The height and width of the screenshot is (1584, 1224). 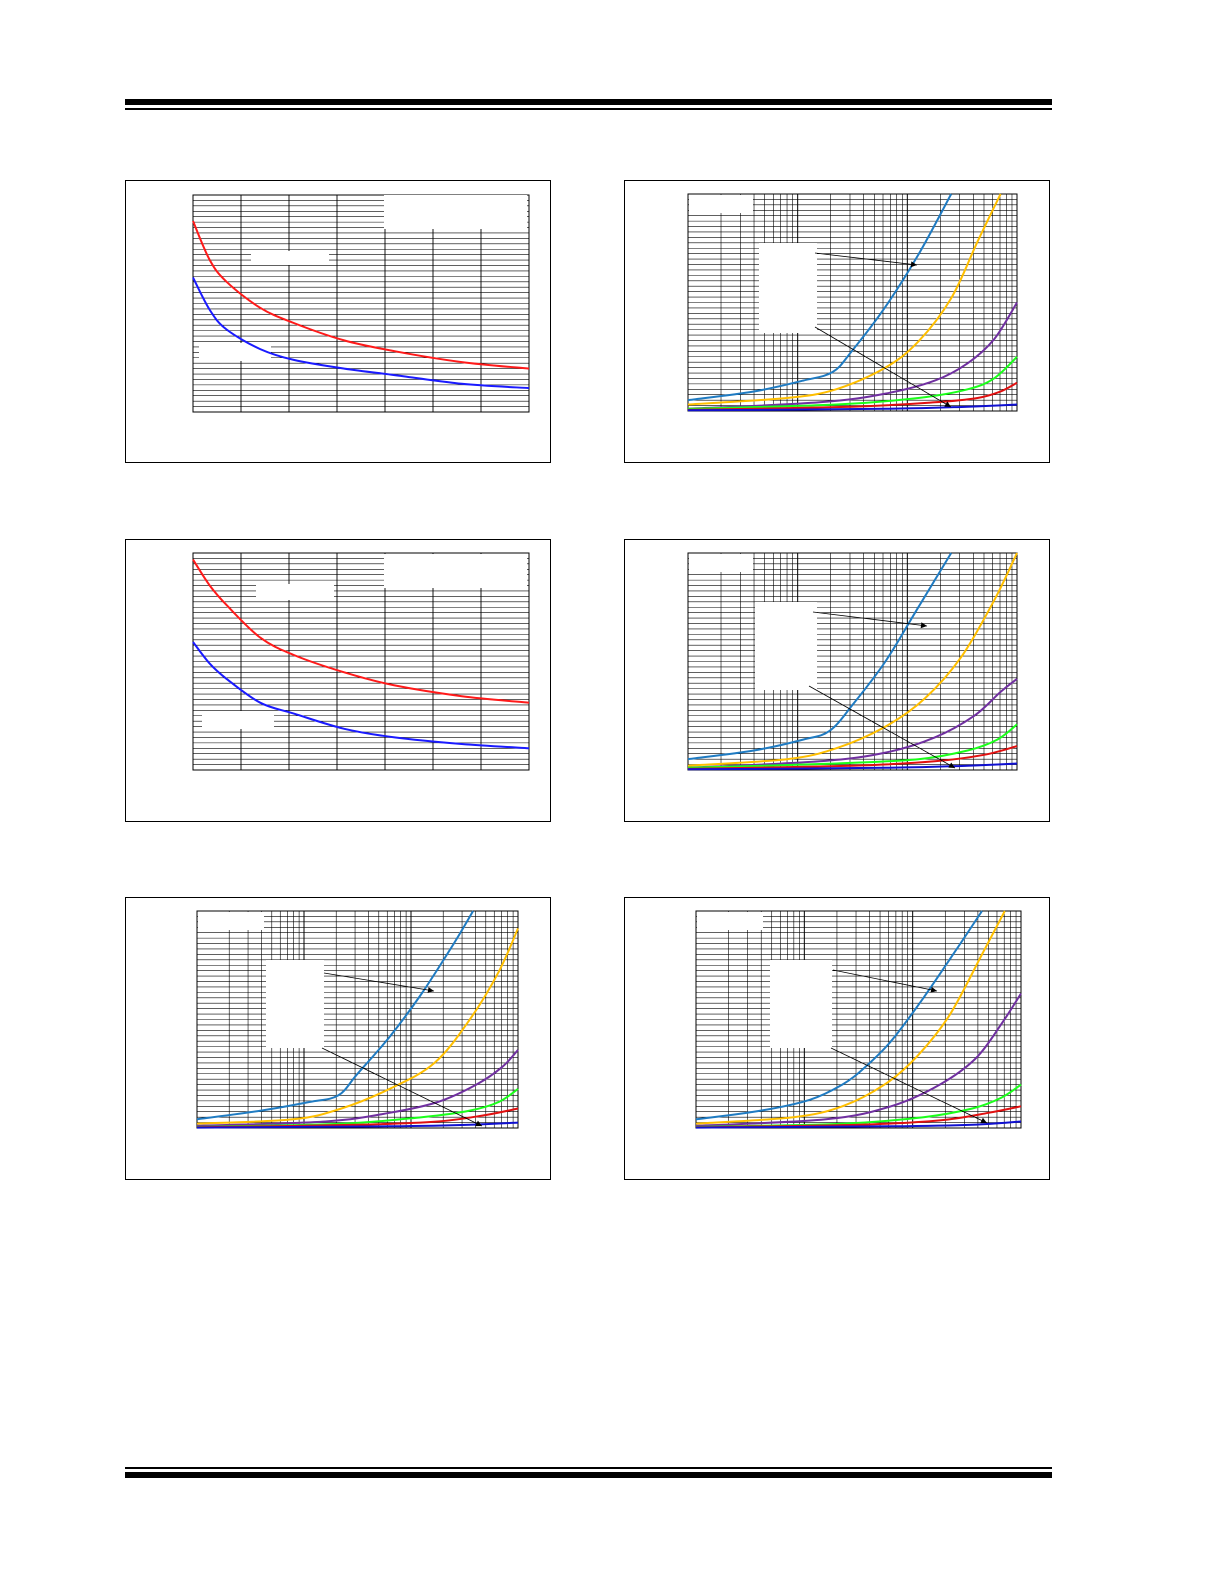 I want to click on footer-rule-thick, so click(x=588, y=1475).